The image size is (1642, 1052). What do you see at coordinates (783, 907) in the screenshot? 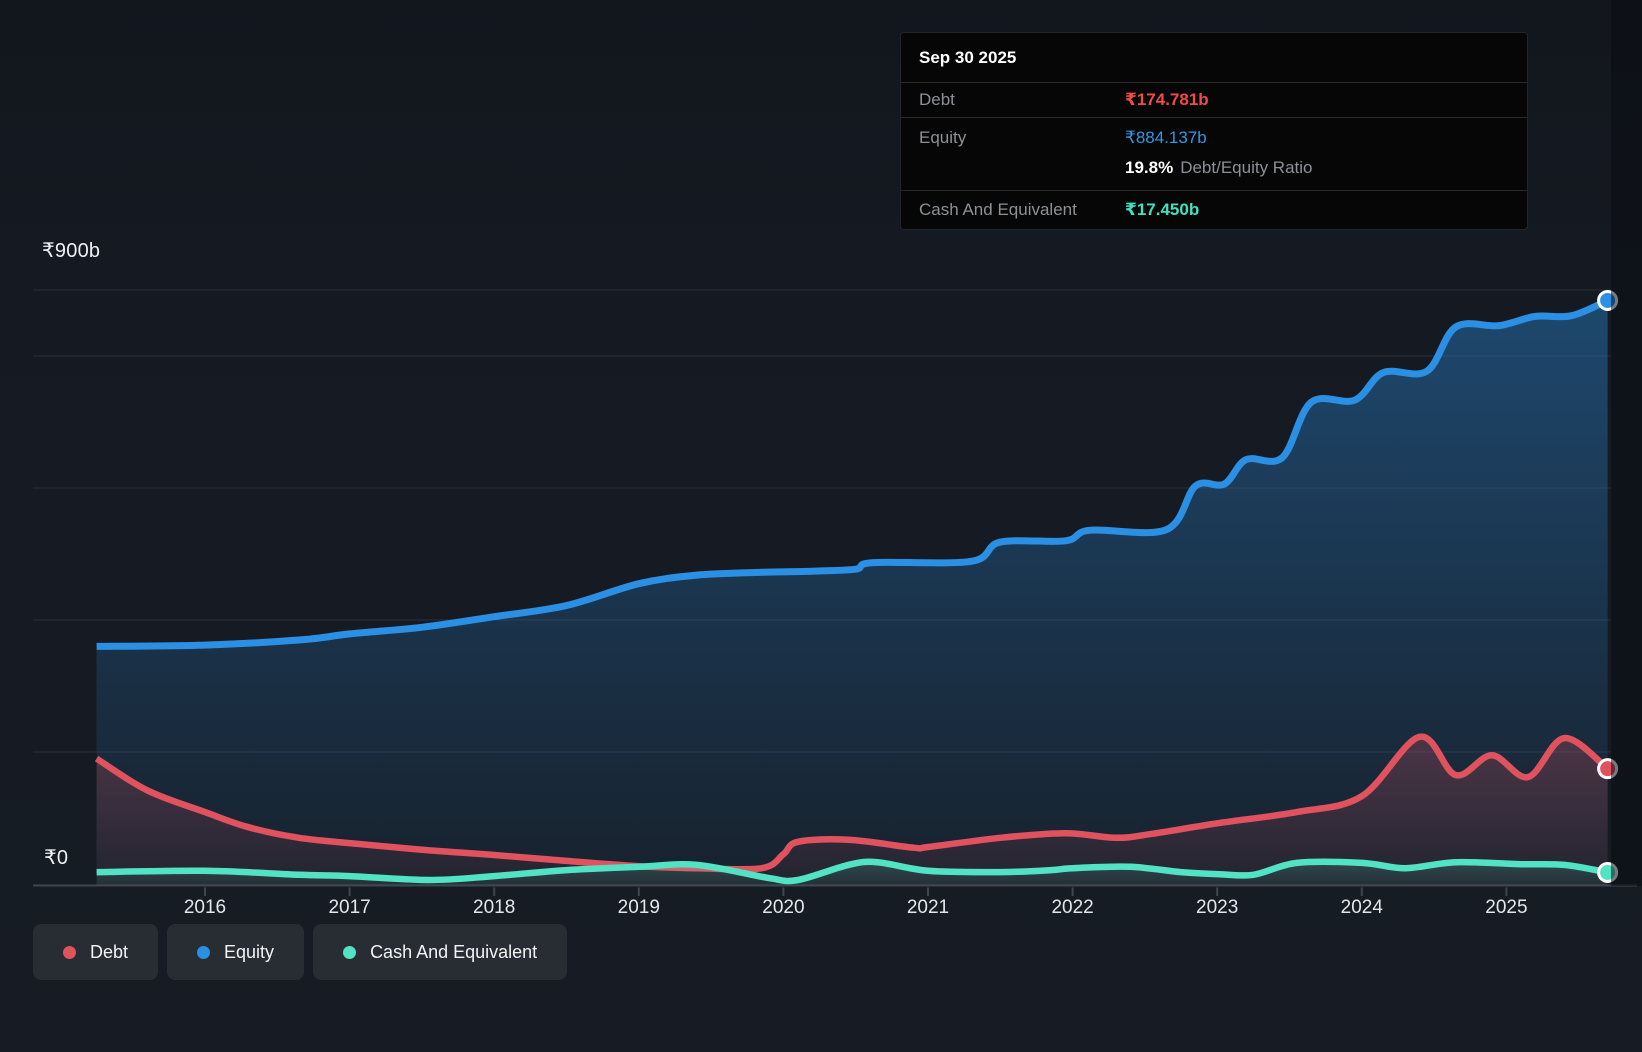
I see `x-axis-label: 2020` at bounding box center [783, 907].